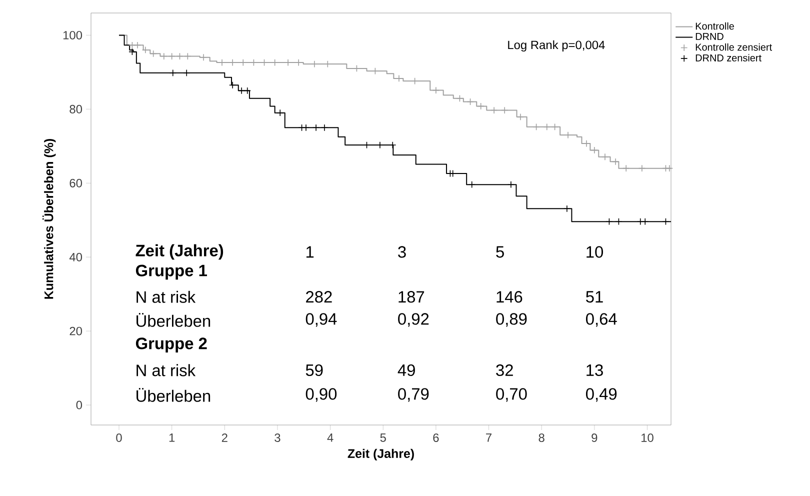  What do you see at coordinates (710, 36) in the screenshot?
I see `legend-label: DRND` at bounding box center [710, 36].